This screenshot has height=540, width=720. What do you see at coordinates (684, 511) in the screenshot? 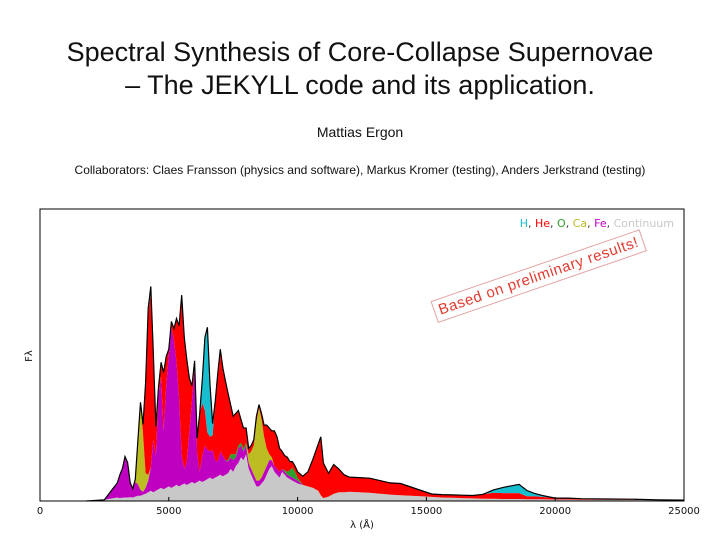
I see `x-tick-label: 25000` at bounding box center [684, 511].